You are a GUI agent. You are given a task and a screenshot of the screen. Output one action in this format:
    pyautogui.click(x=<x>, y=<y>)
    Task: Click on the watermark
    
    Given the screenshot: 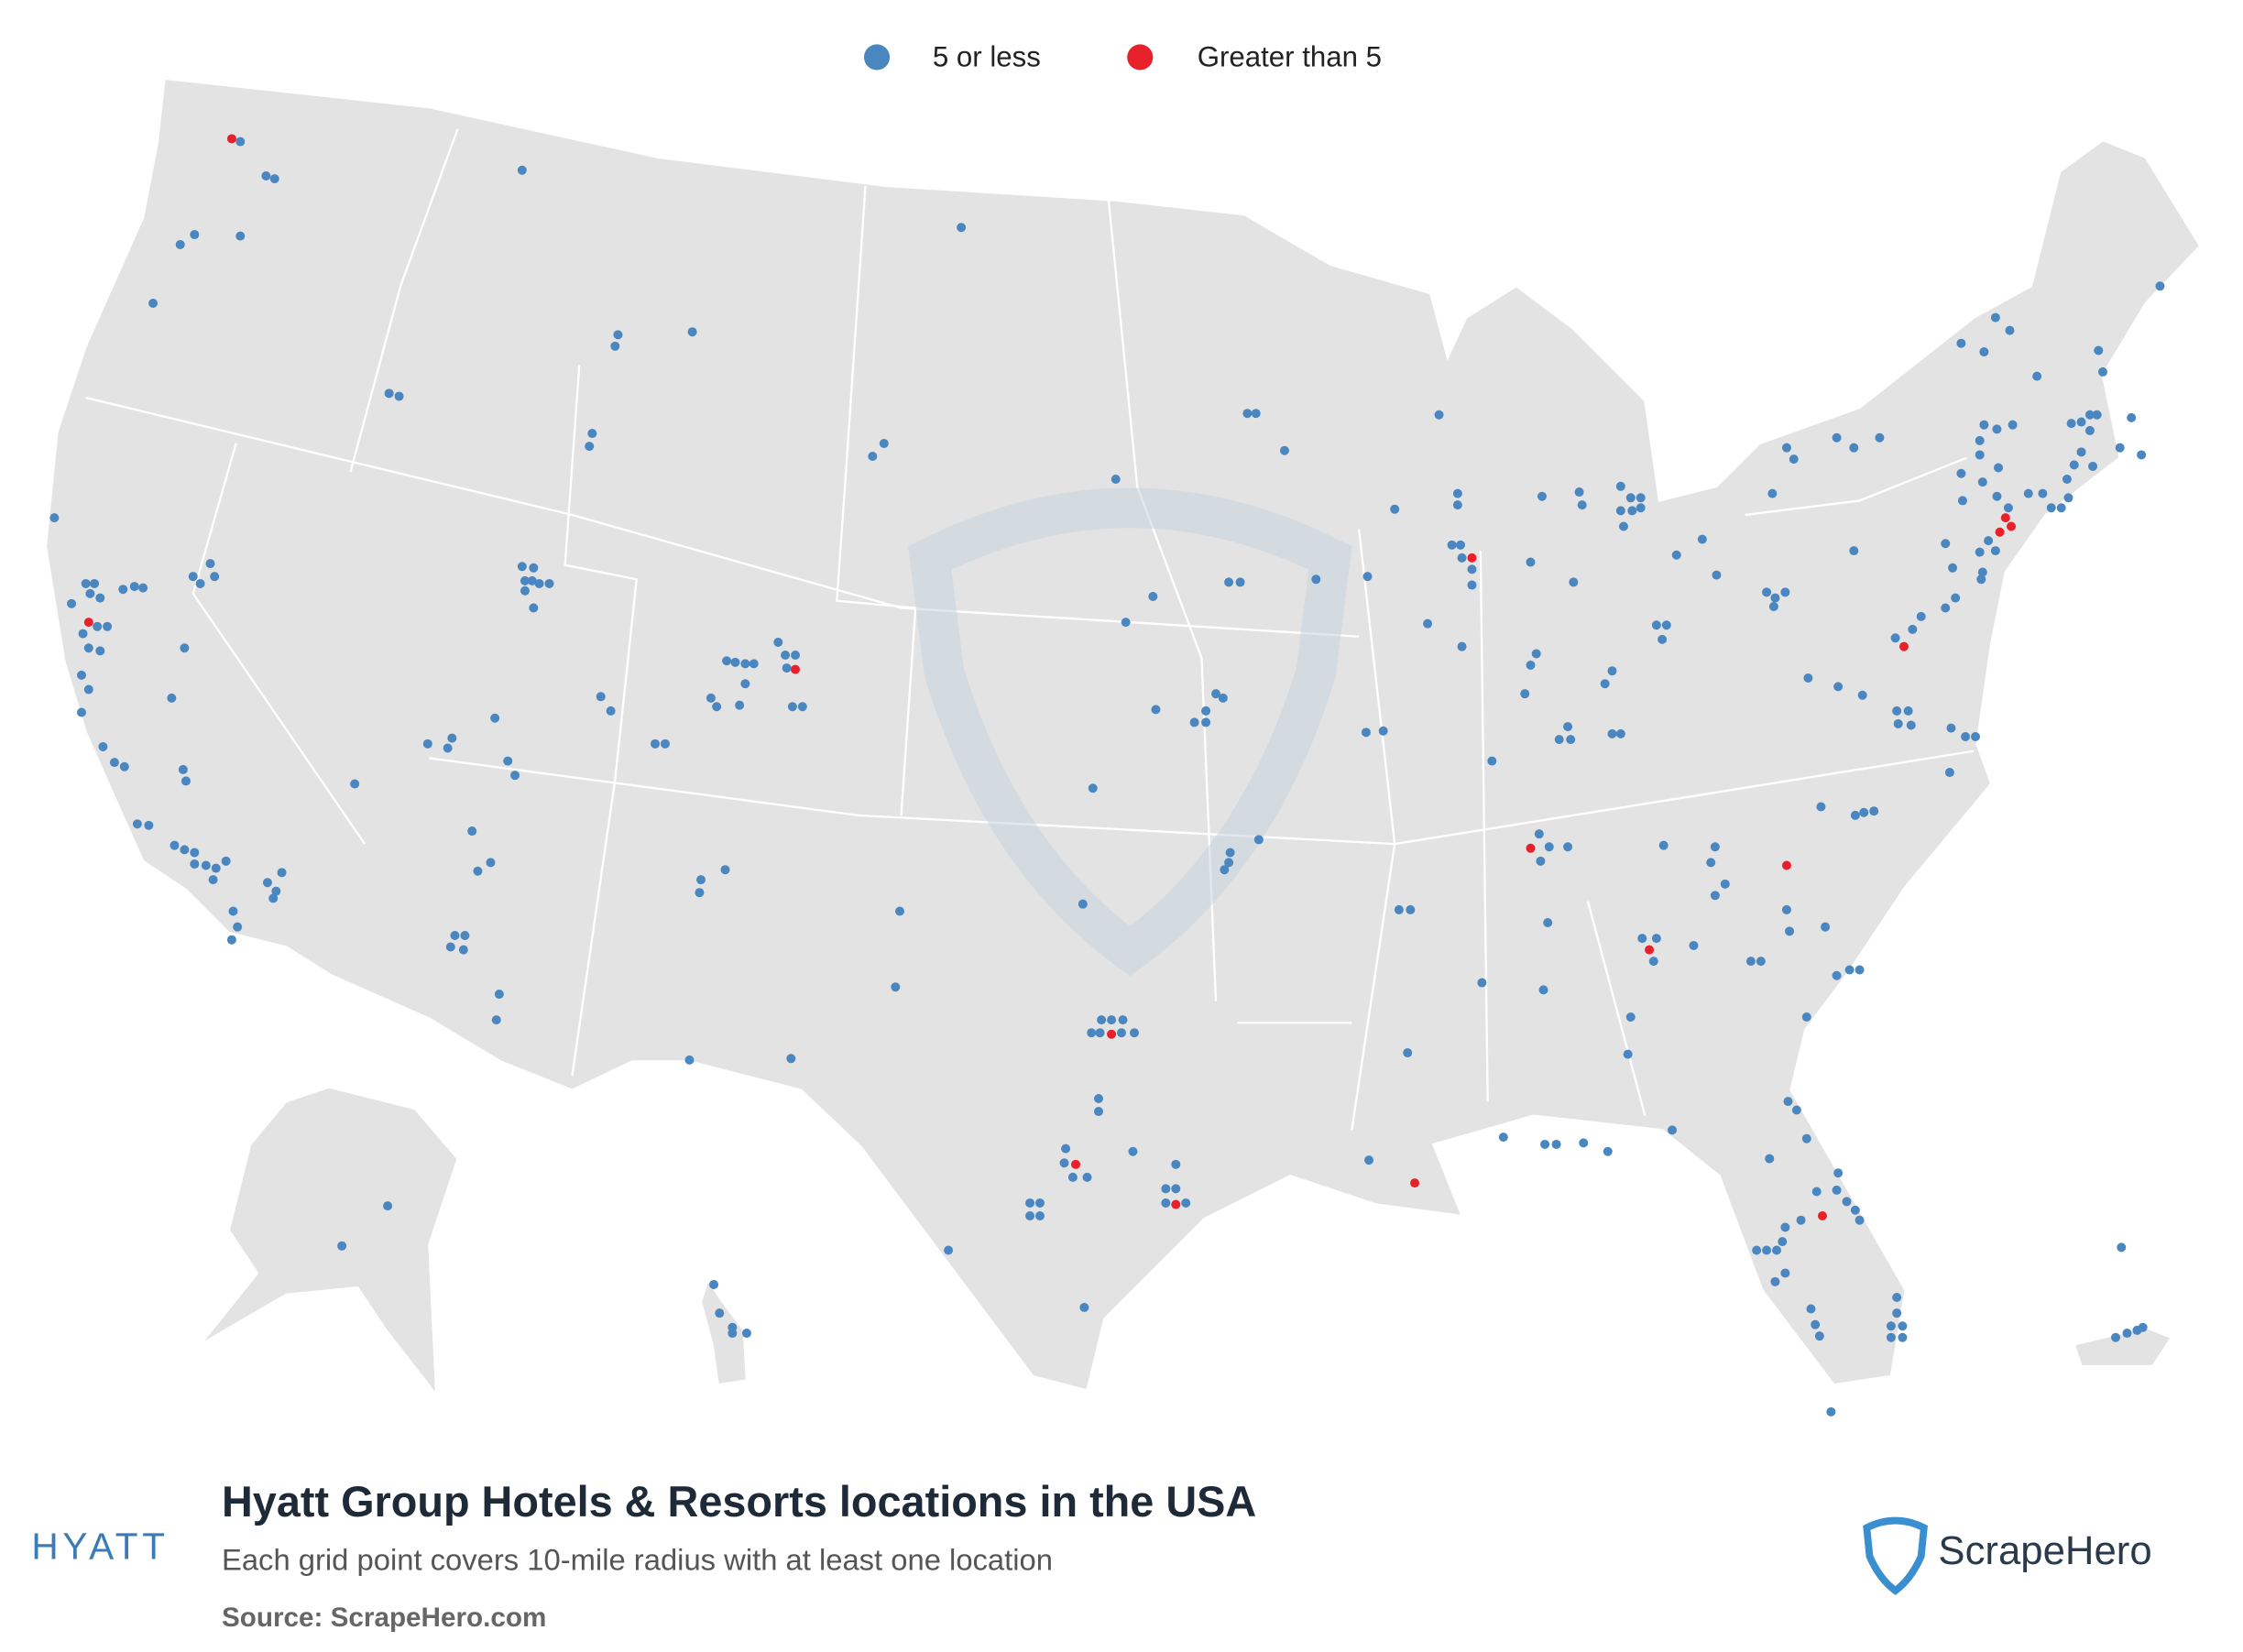 What is the action you would take?
    pyautogui.click(x=1130, y=732)
    